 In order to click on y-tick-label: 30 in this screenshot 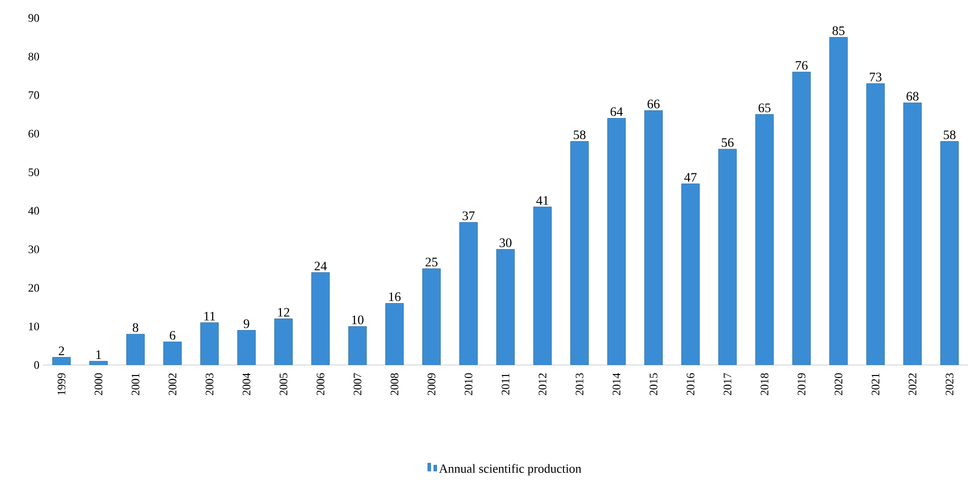, I will do `click(34, 249)`.